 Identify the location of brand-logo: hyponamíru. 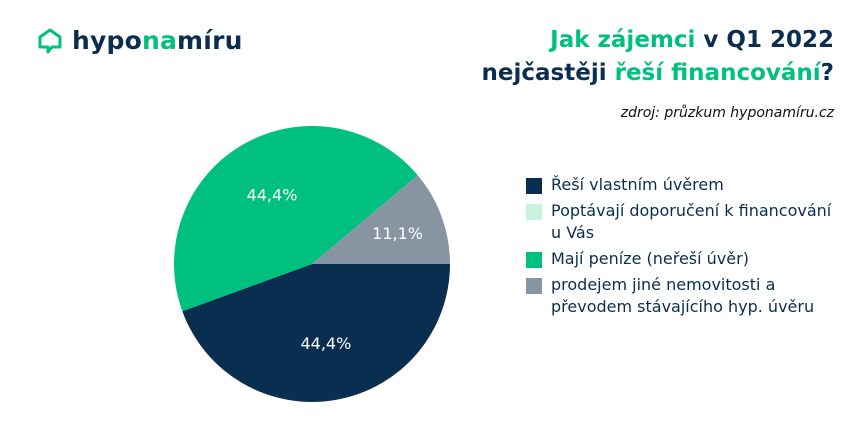
(140, 40).